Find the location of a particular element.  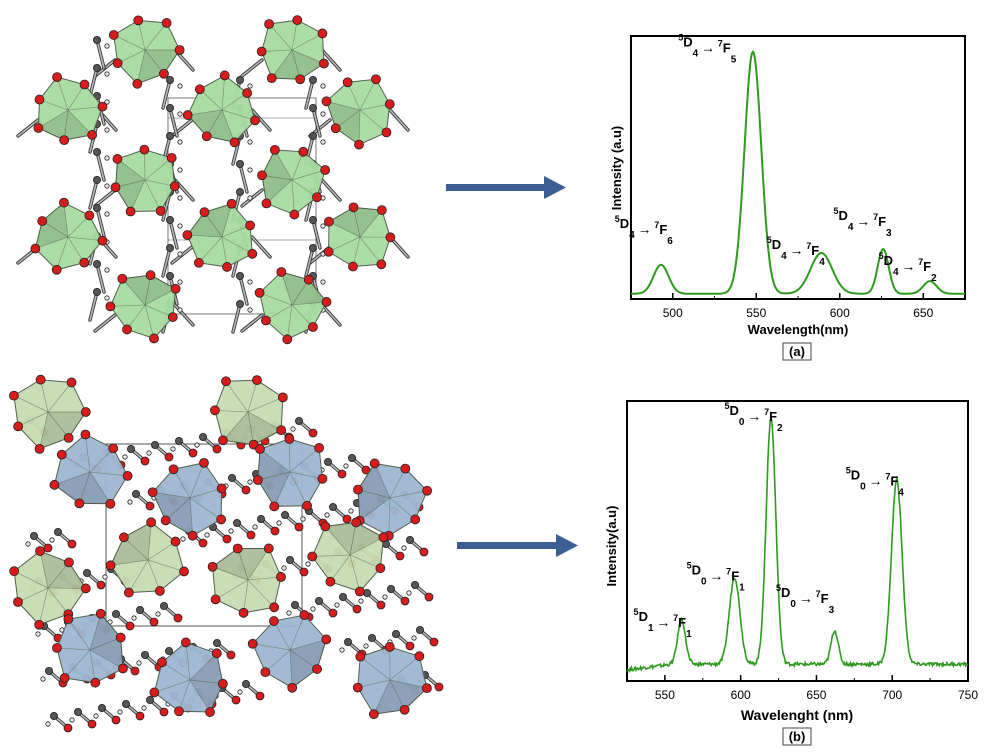

svg-text: 5D0 → 7F3 is located at coordinates (805, 599).